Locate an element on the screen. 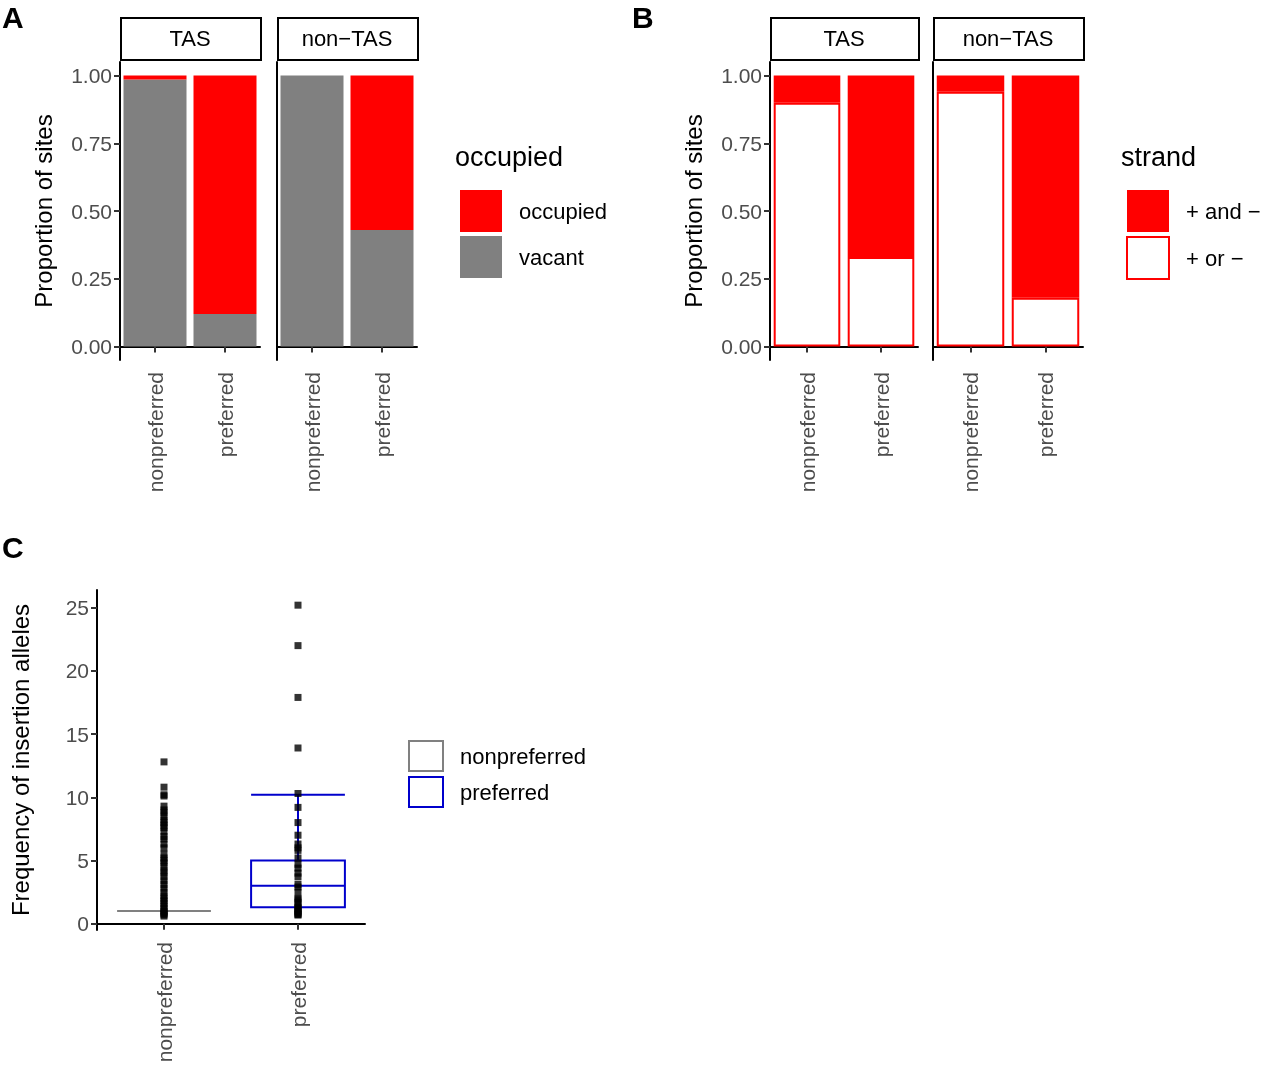 Image resolution: width=1280 pixels, height=1077 pixels. legend-label: + or − is located at coordinates (1215, 258).